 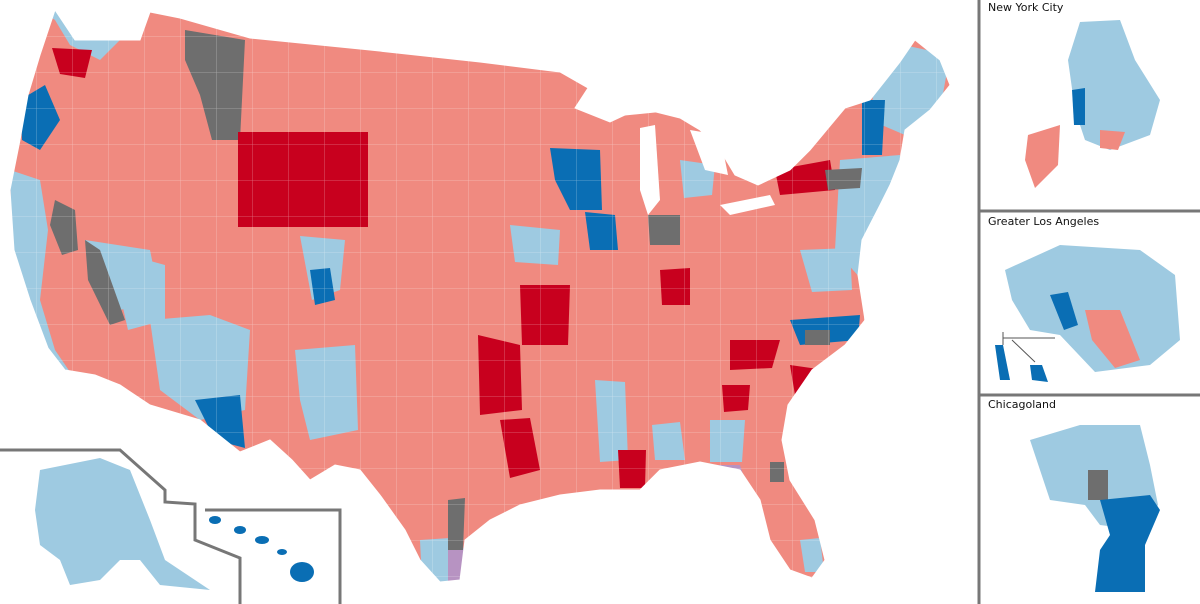 What do you see at coordinates (650, 170) in the screenshot?
I see `lake-michigan` at bounding box center [650, 170].